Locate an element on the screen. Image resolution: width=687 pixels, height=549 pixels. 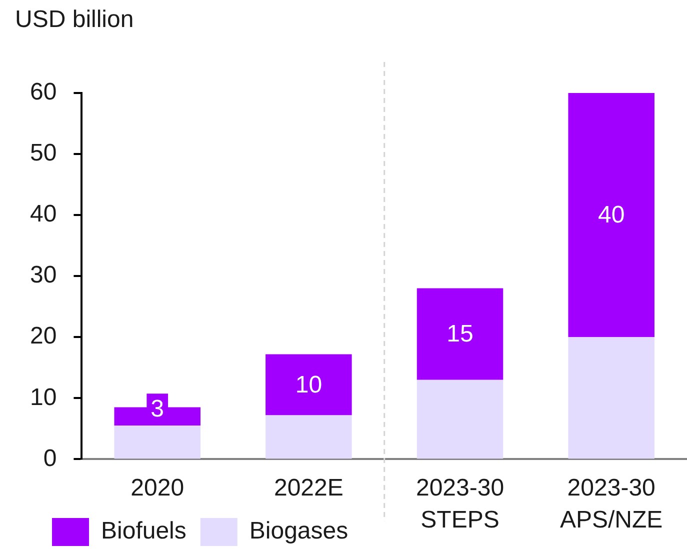
data-label: 15 is located at coordinates (460, 334).